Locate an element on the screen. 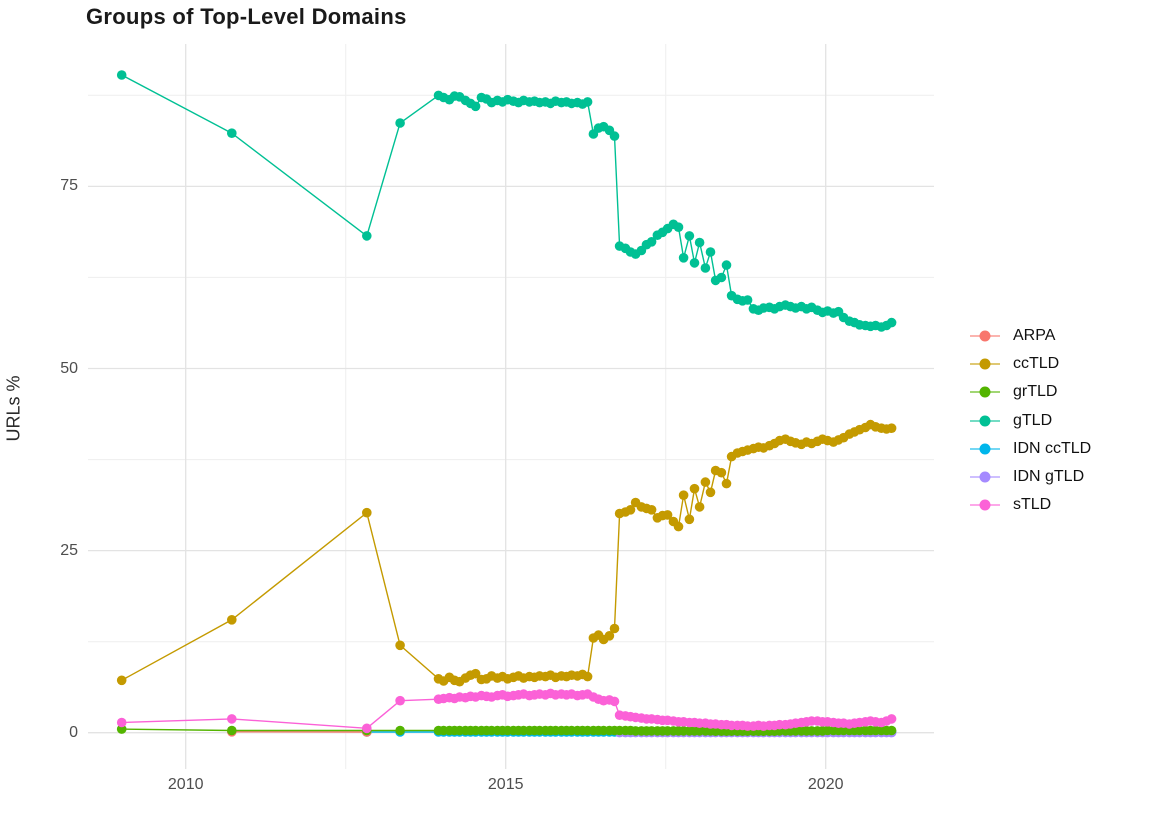 This screenshot has width=1164, height=827. y-tick-label: 25 is located at coordinates (69, 550).